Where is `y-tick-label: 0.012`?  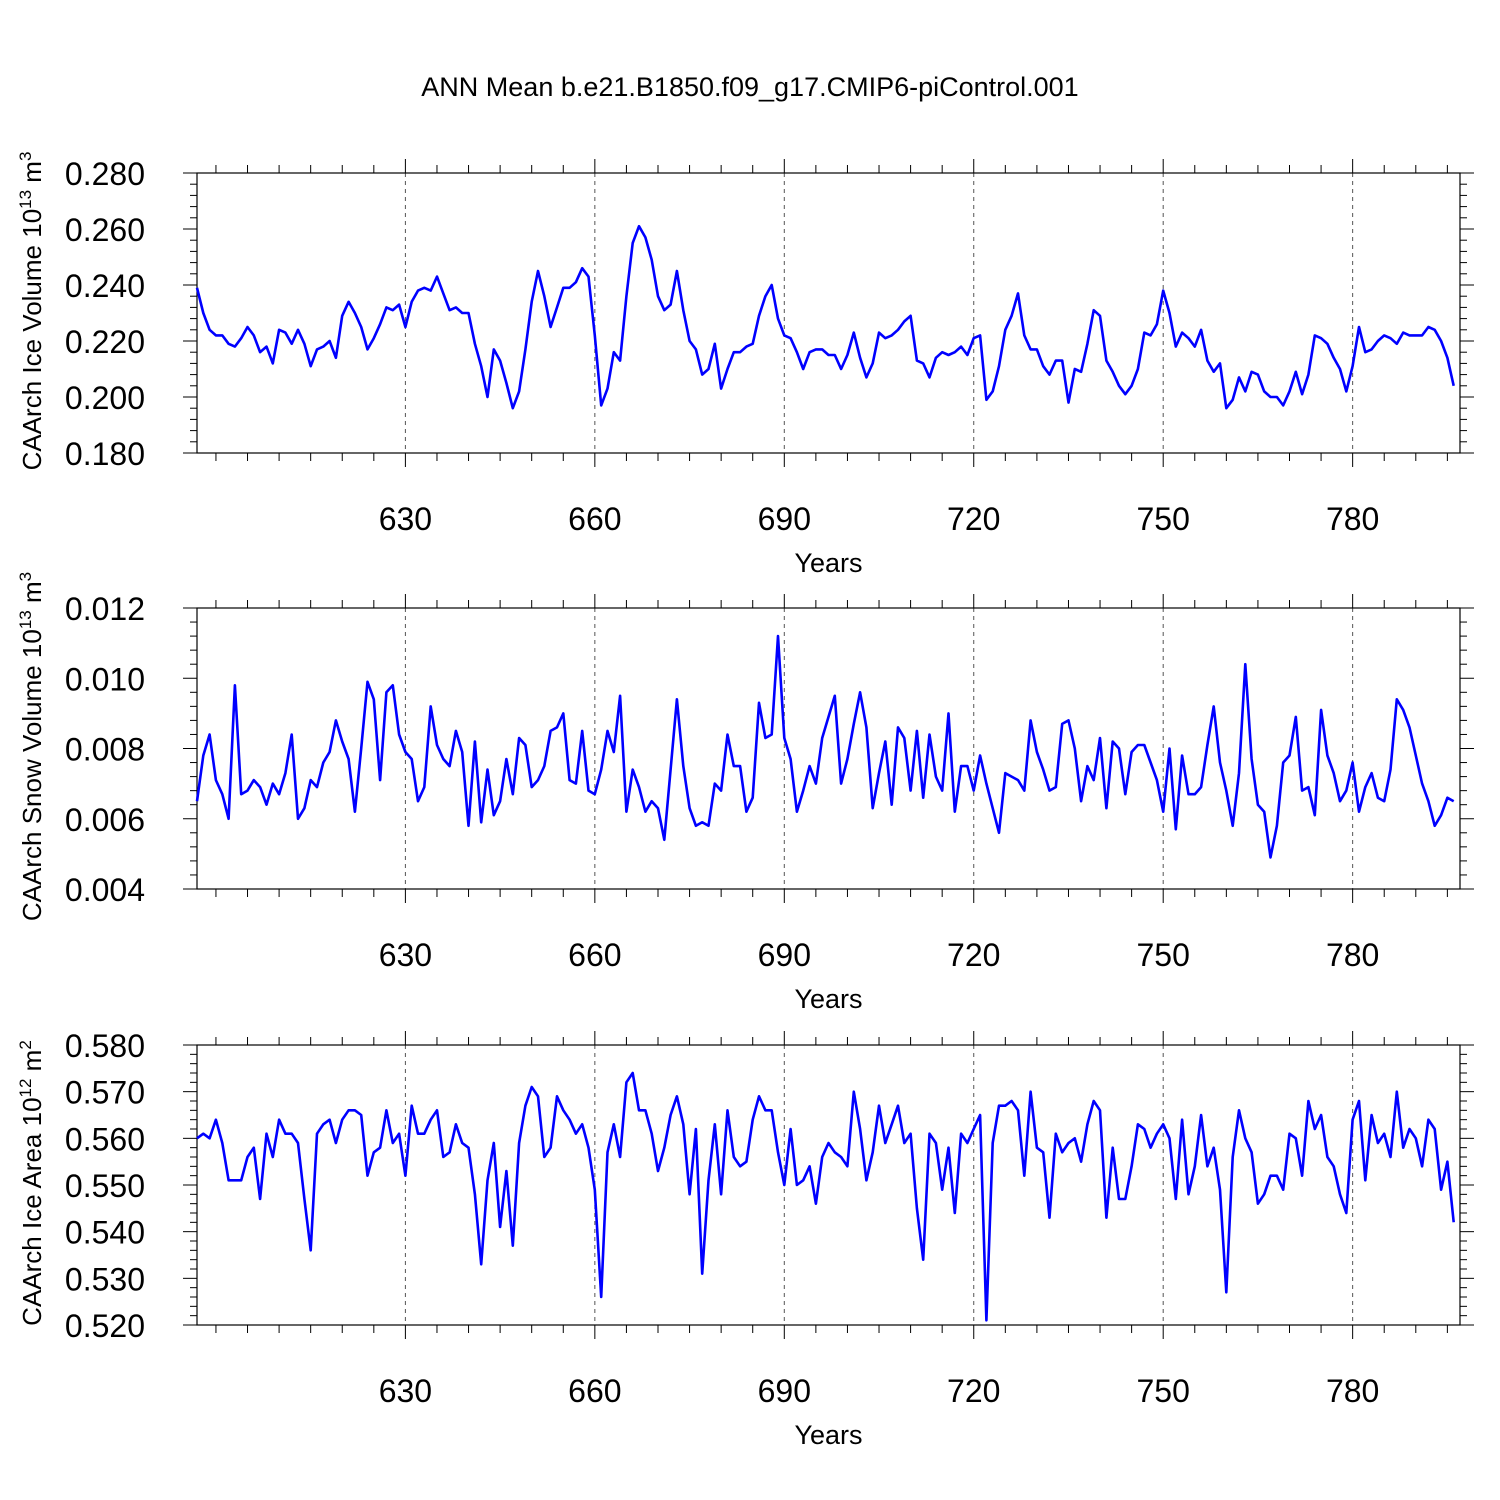
y-tick-label: 0.012 is located at coordinates (105, 609).